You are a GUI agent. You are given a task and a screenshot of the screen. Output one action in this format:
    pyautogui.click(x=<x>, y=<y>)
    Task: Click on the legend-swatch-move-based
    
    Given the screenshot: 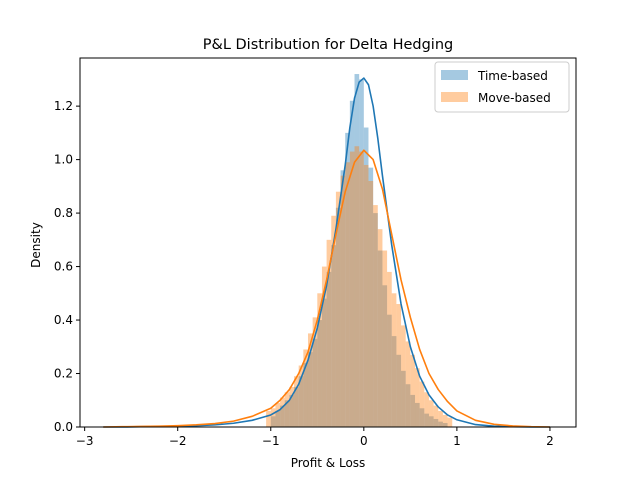 What is the action you would take?
    pyautogui.click(x=454, y=97)
    